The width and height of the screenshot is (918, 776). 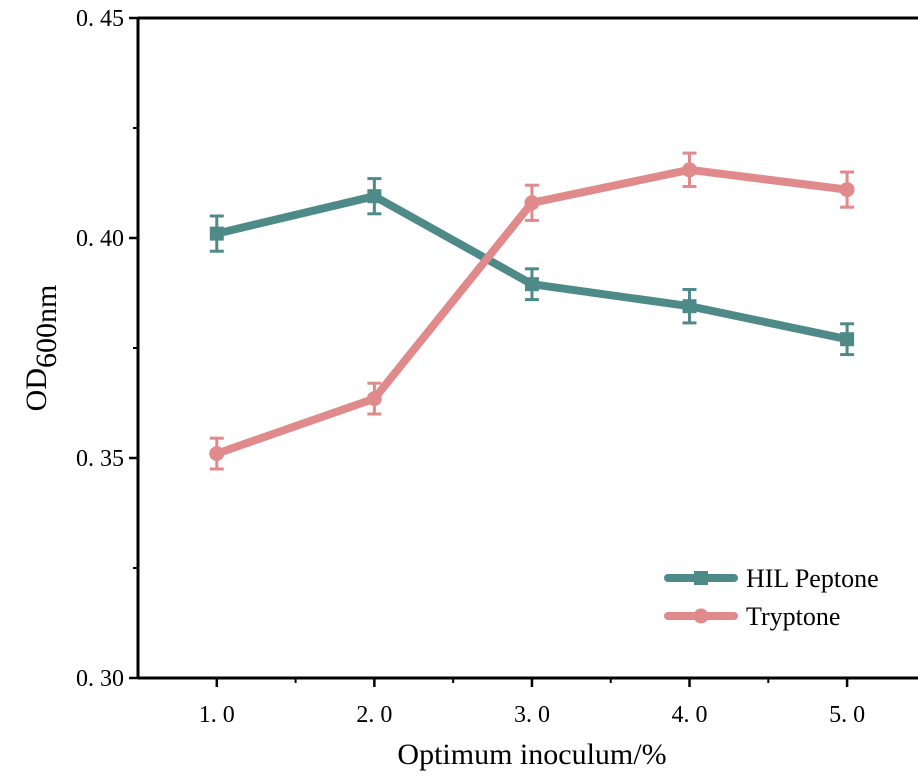 I want to click on x-tick-label: 5. 0, so click(x=847, y=715).